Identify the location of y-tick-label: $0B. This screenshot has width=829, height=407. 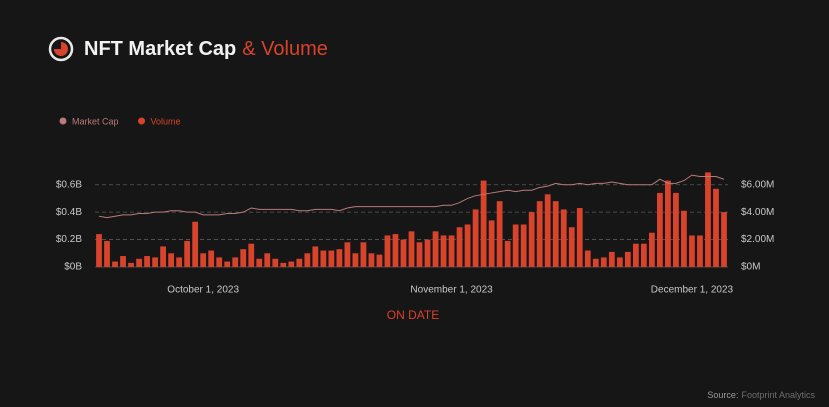
(73, 267).